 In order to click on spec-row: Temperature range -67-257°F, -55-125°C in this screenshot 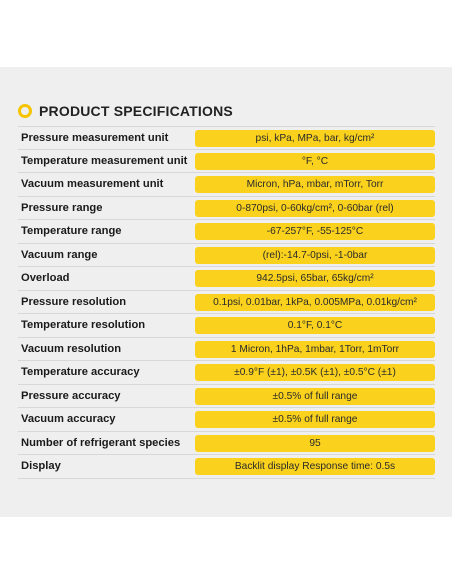, I will do `click(226, 232)`.